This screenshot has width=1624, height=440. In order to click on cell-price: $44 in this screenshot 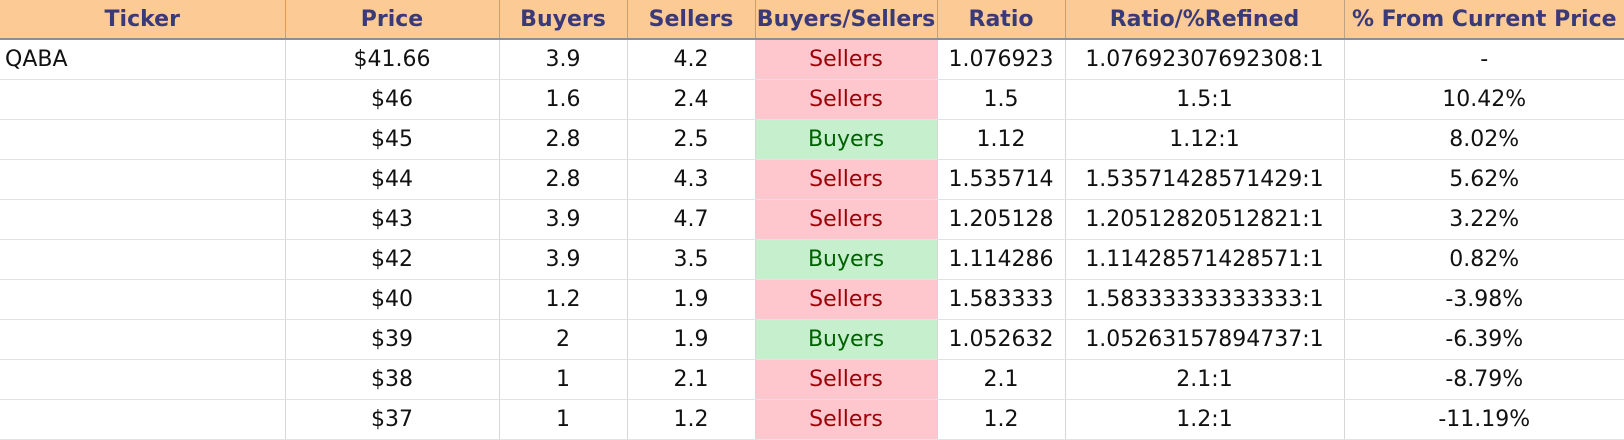, I will do `click(392, 179)`.